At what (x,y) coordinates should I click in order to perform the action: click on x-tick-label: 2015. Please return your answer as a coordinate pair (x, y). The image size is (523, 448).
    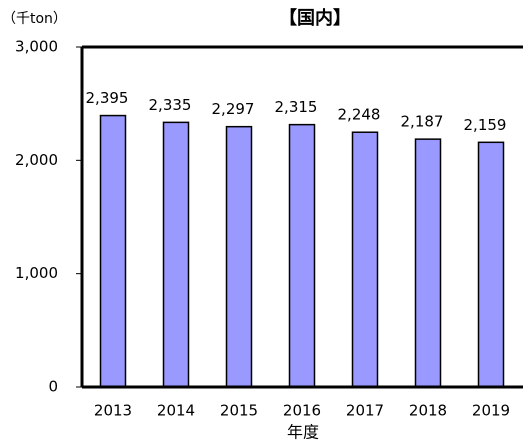
    Looking at the image, I should click on (239, 411).